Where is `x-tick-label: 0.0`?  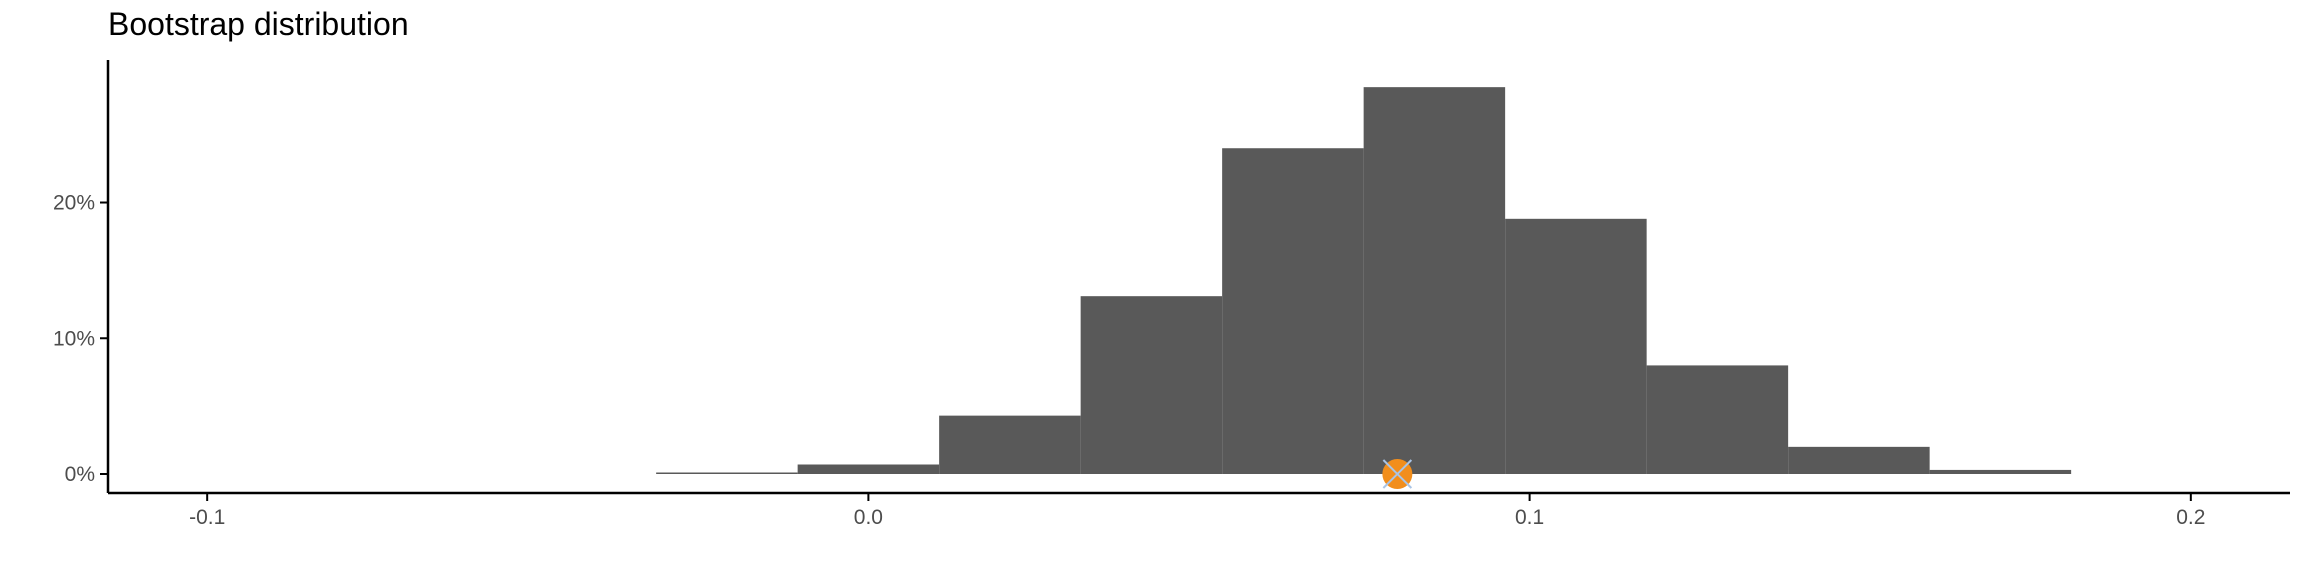 x-tick-label: 0.0 is located at coordinates (868, 517).